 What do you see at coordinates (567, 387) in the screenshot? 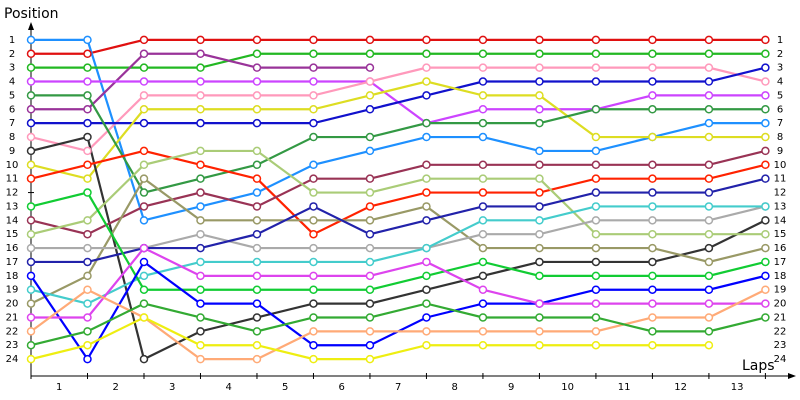
I see `x-tick-label: 10` at bounding box center [567, 387].